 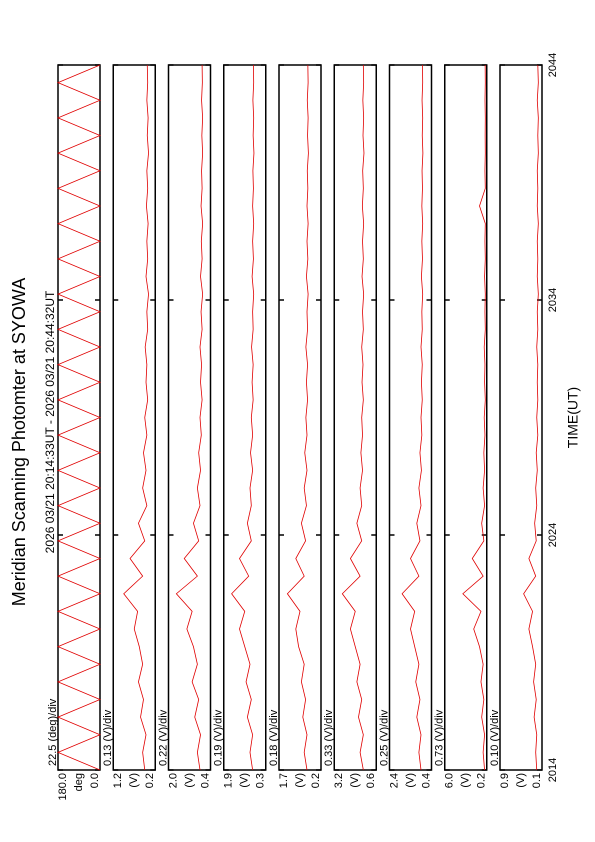 What do you see at coordinates (108, 737) in the screenshot?
I see `panel-scale: 0.13 (V)/div` at bounding box center [108, 737].